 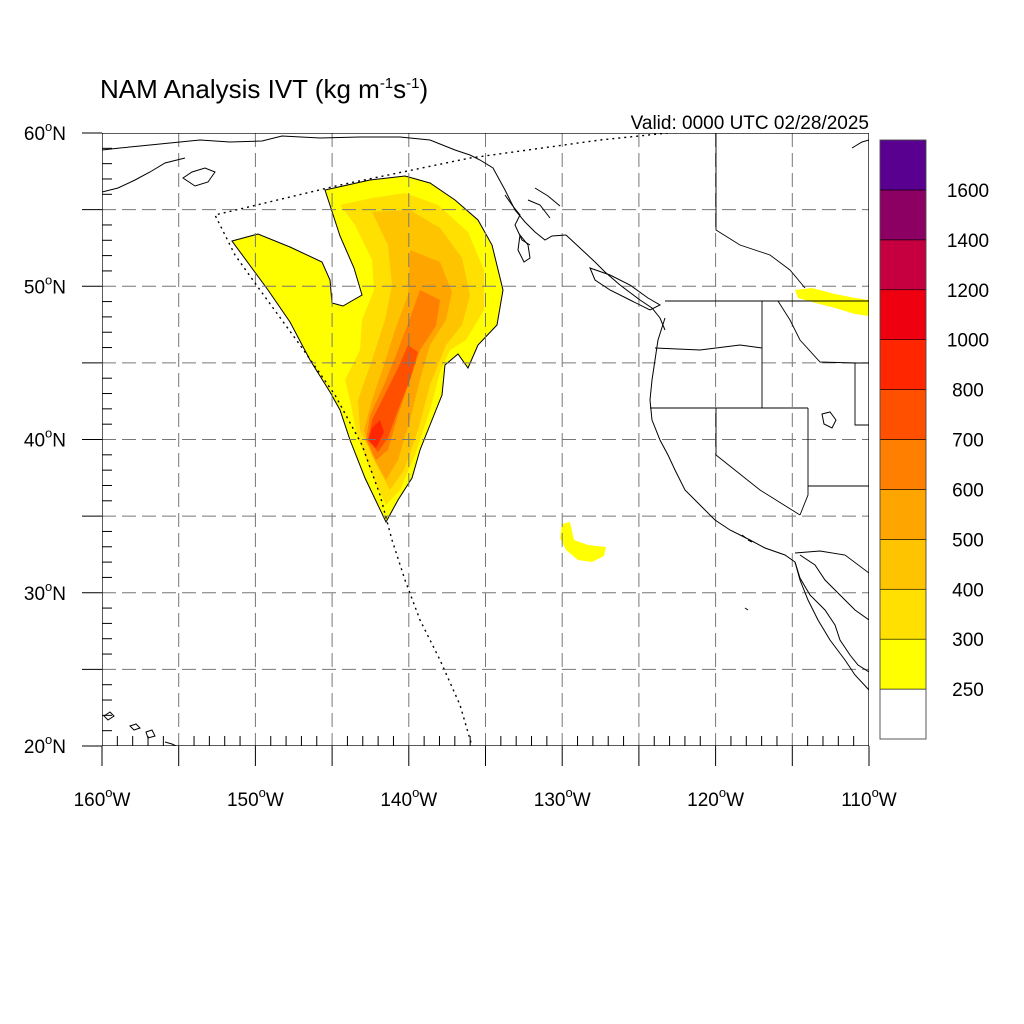 I want to click on montana-border, so click(x=816, y=332).